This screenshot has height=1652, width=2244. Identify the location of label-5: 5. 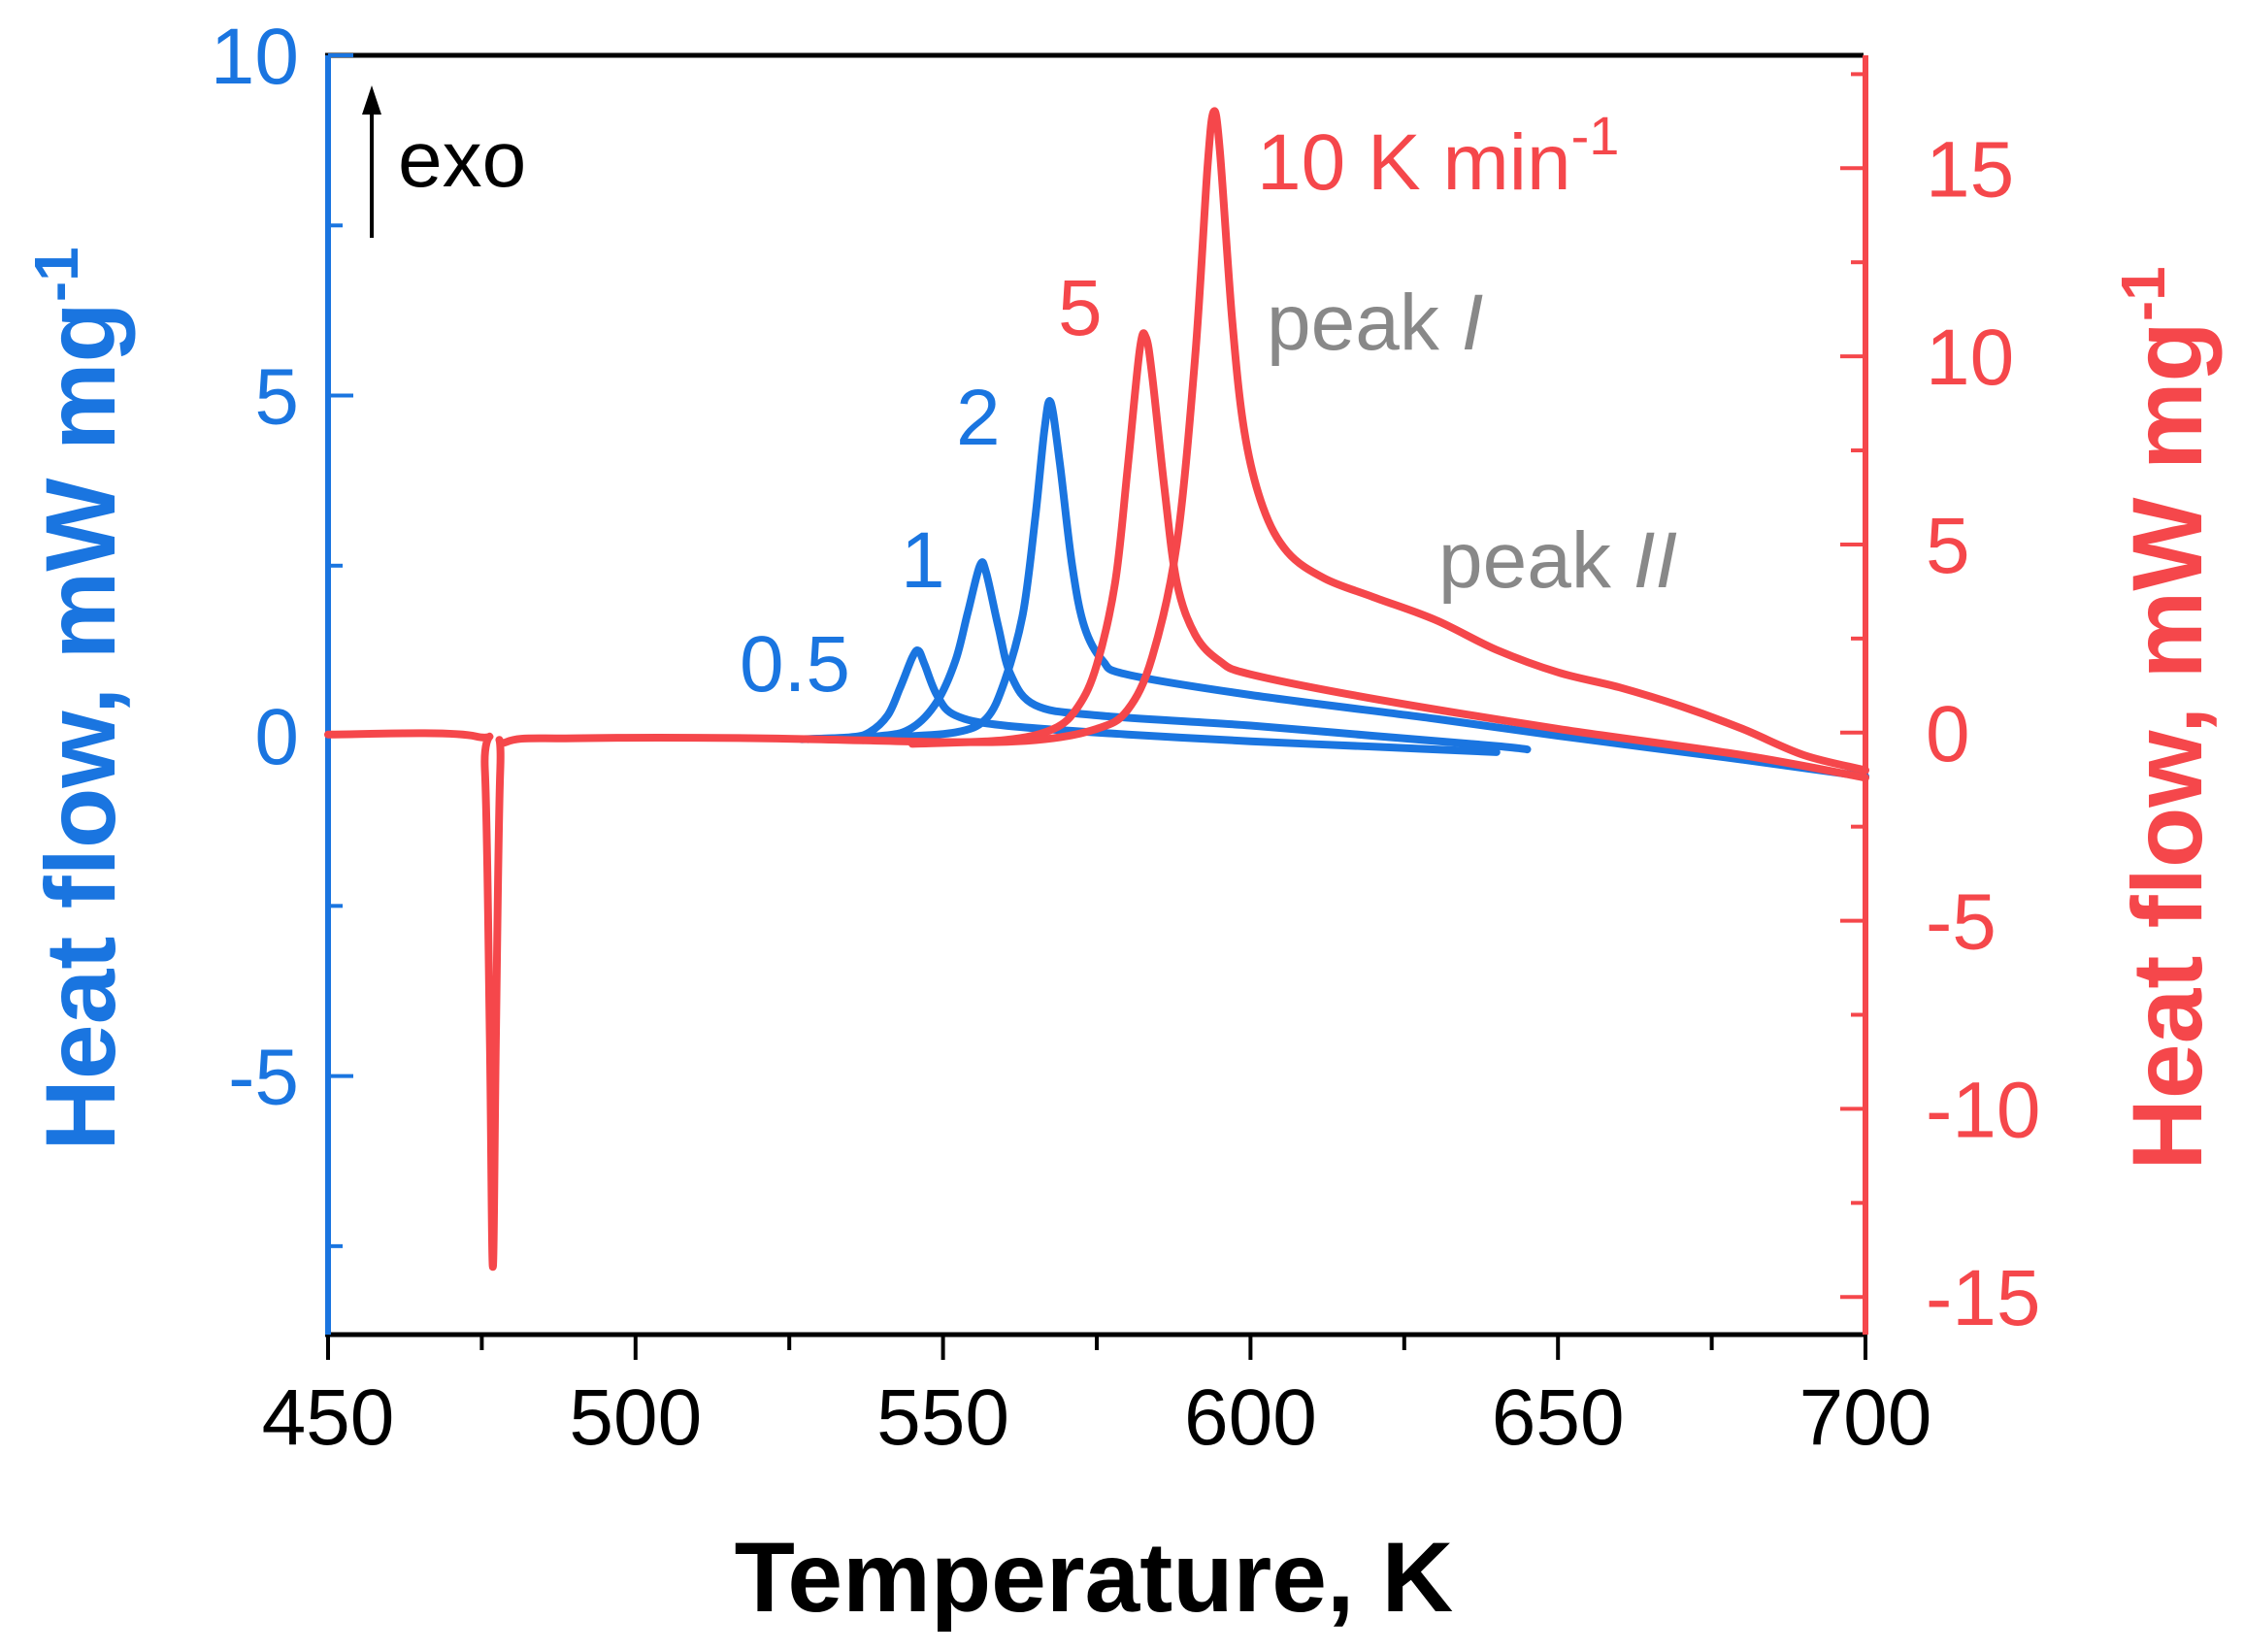
(1080, 308).